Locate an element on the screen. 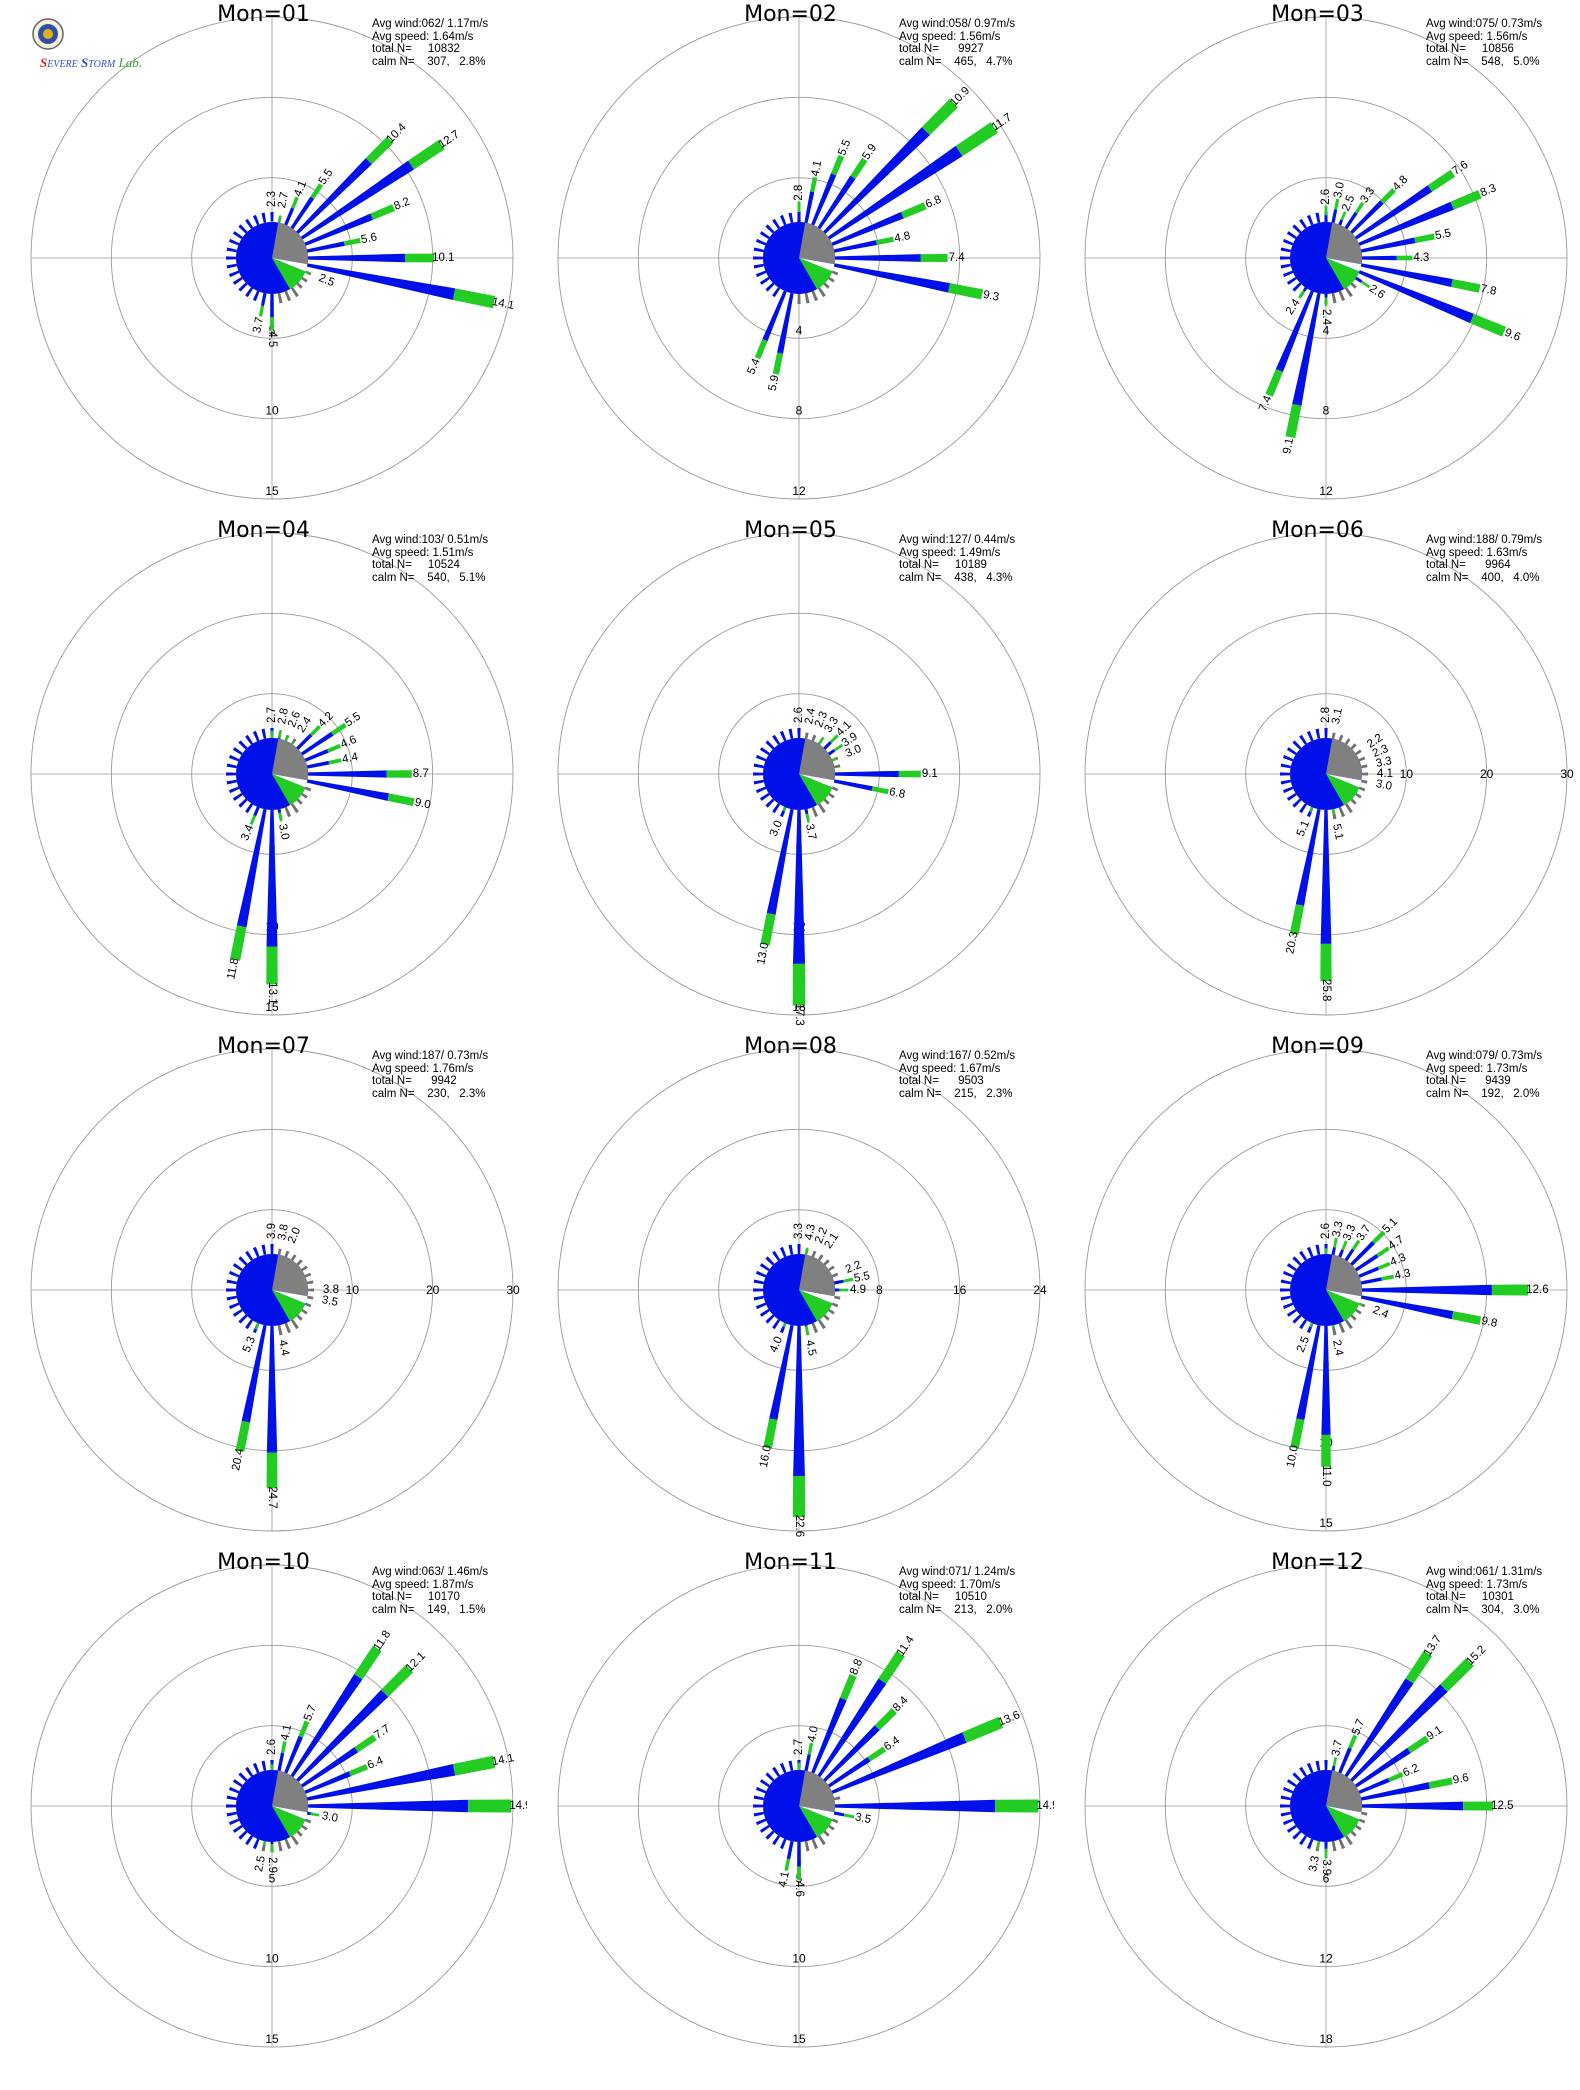 The width and height of the screenshot is (1580, 2090). panel-title: Mon=01 is located at coordinates (263, 14).